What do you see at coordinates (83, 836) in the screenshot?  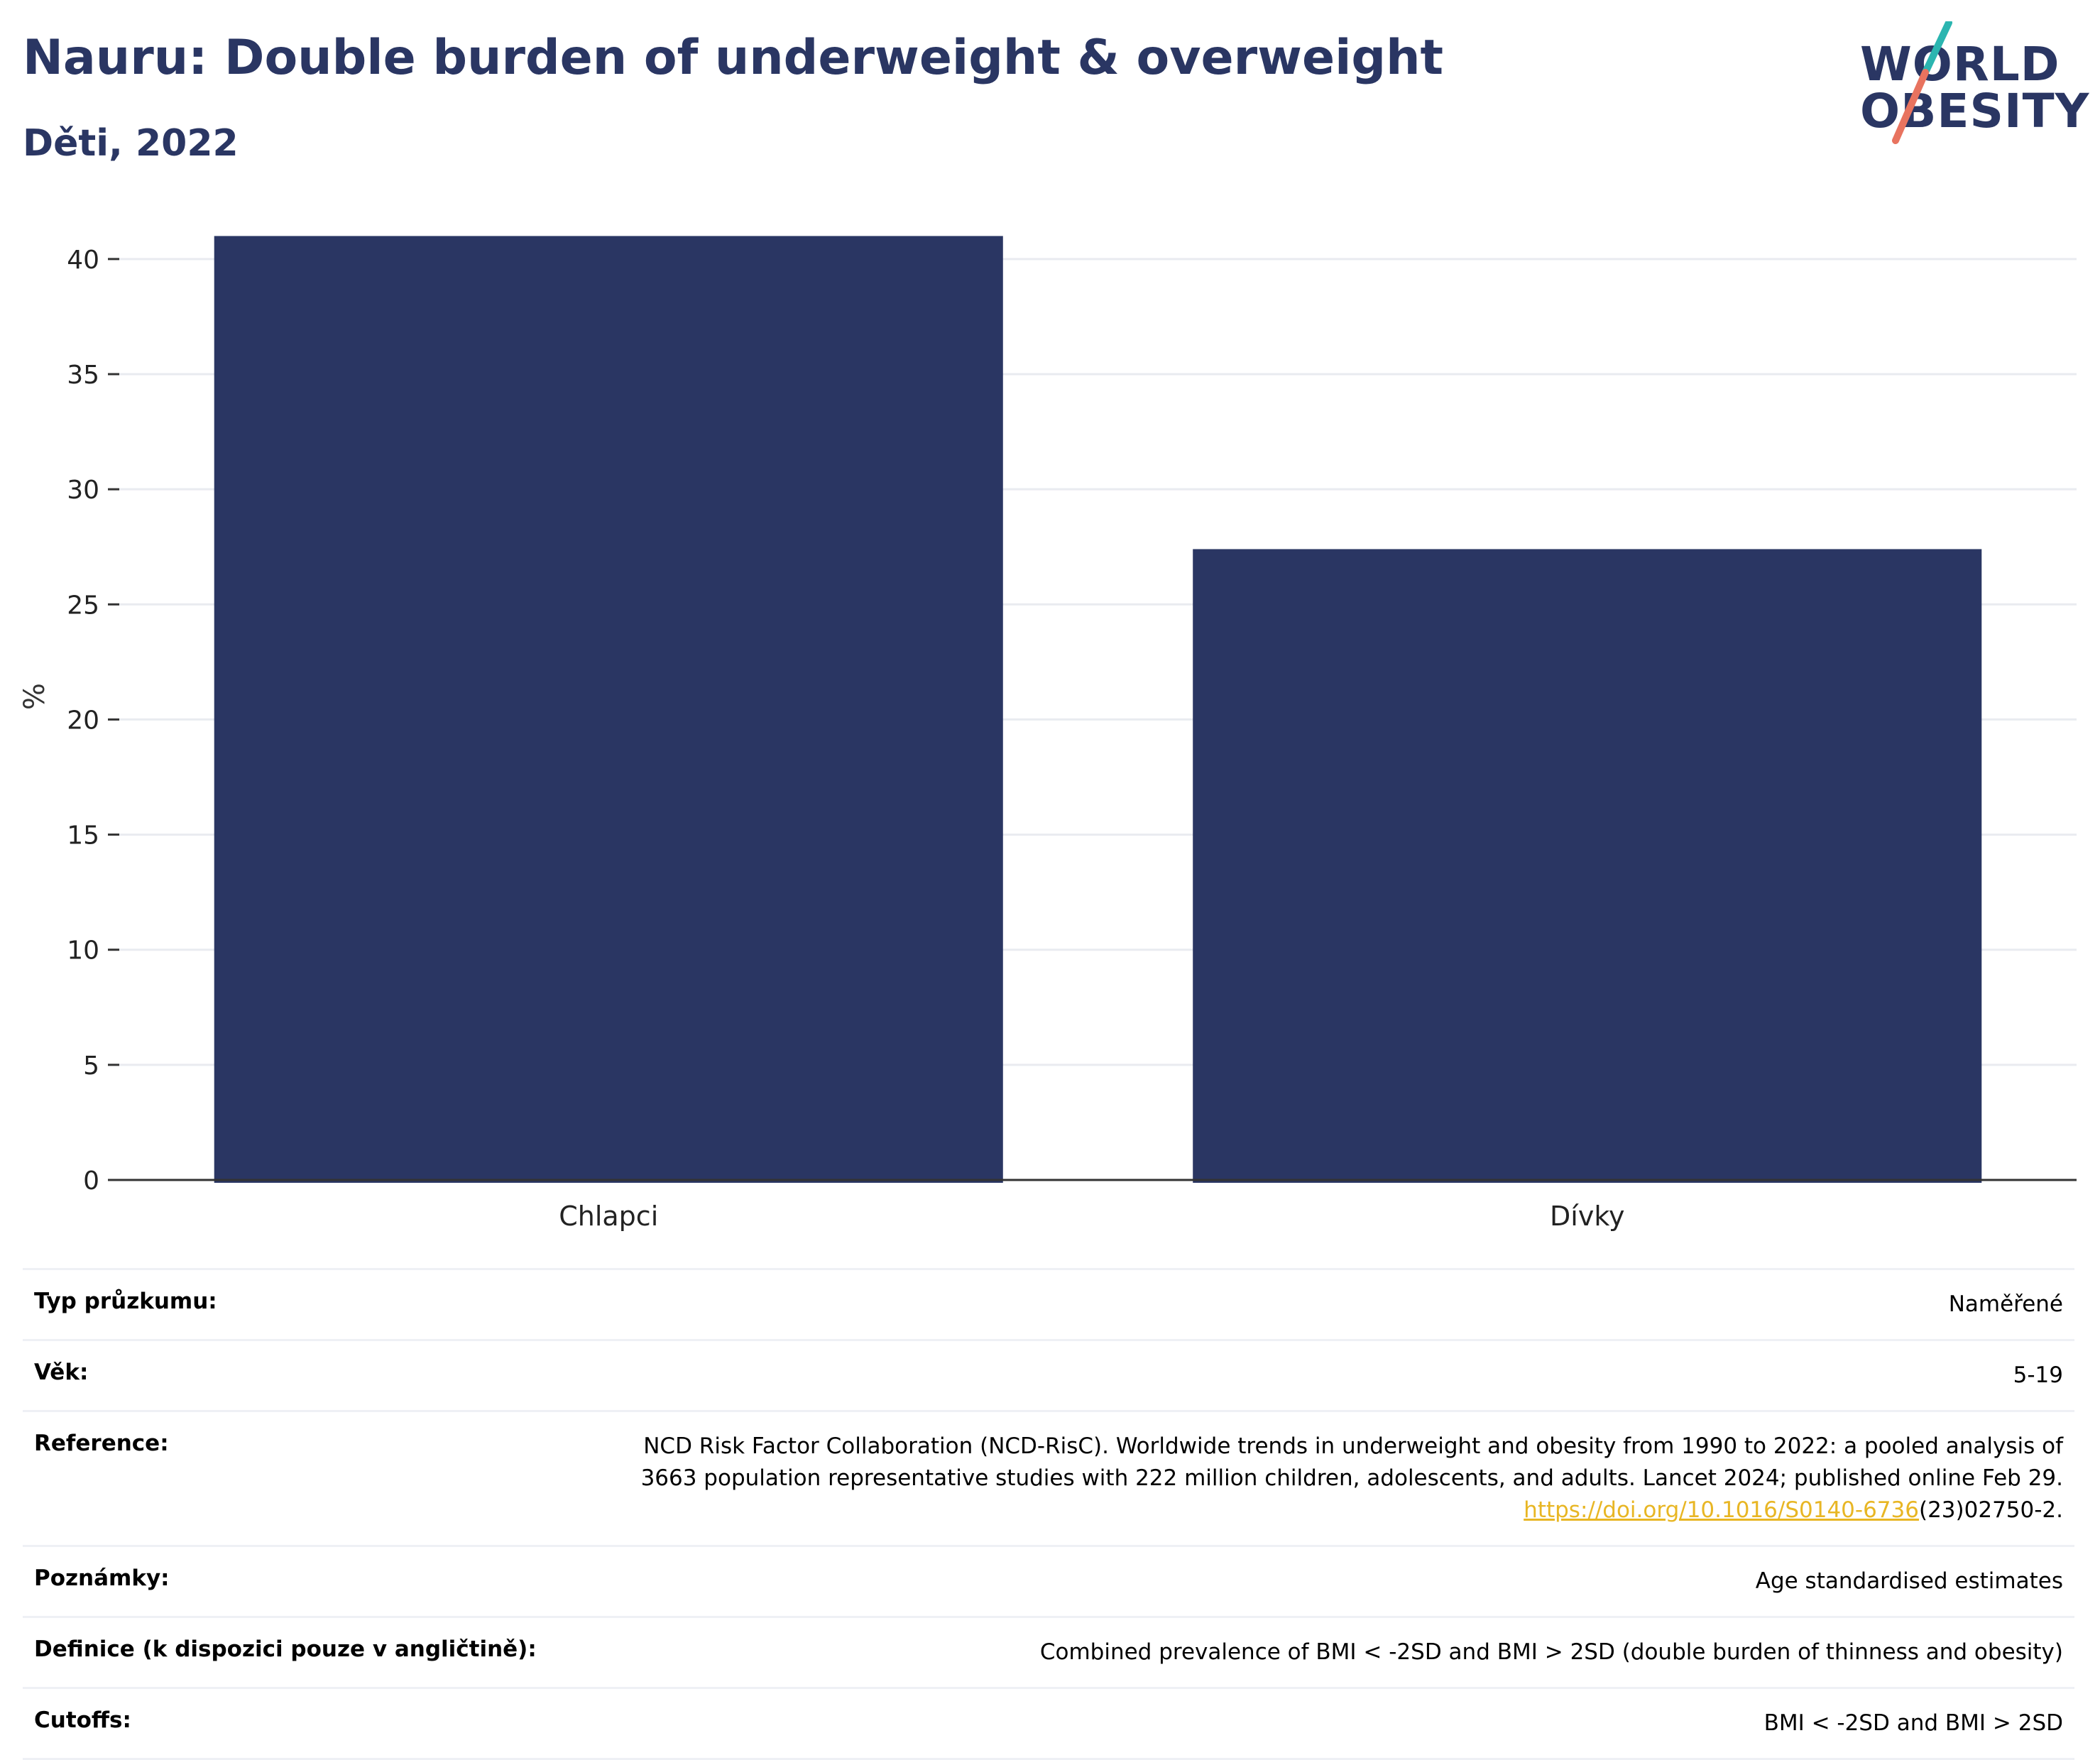 I see `y-tick-label: 15` at bounding box center [83, 836].